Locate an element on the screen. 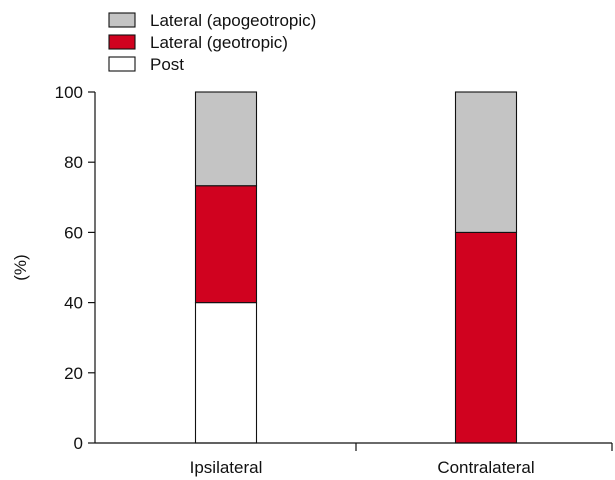  y-tick-label: 60 is located at coordinates (73, 232).